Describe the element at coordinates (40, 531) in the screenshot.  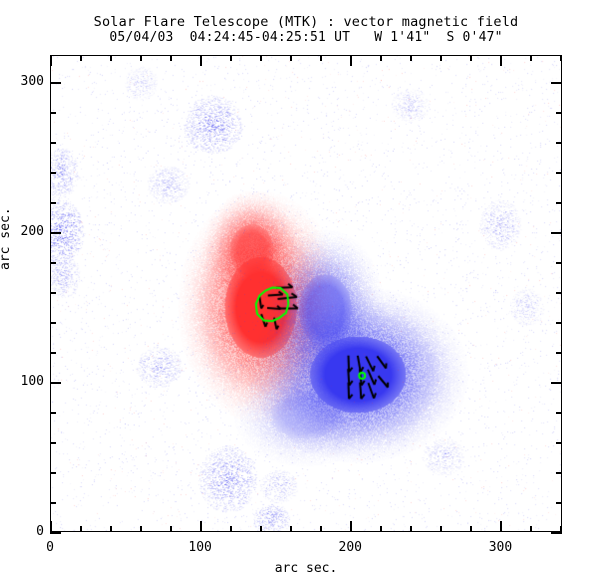
I see `y-tick-label-0: 0` at that location.